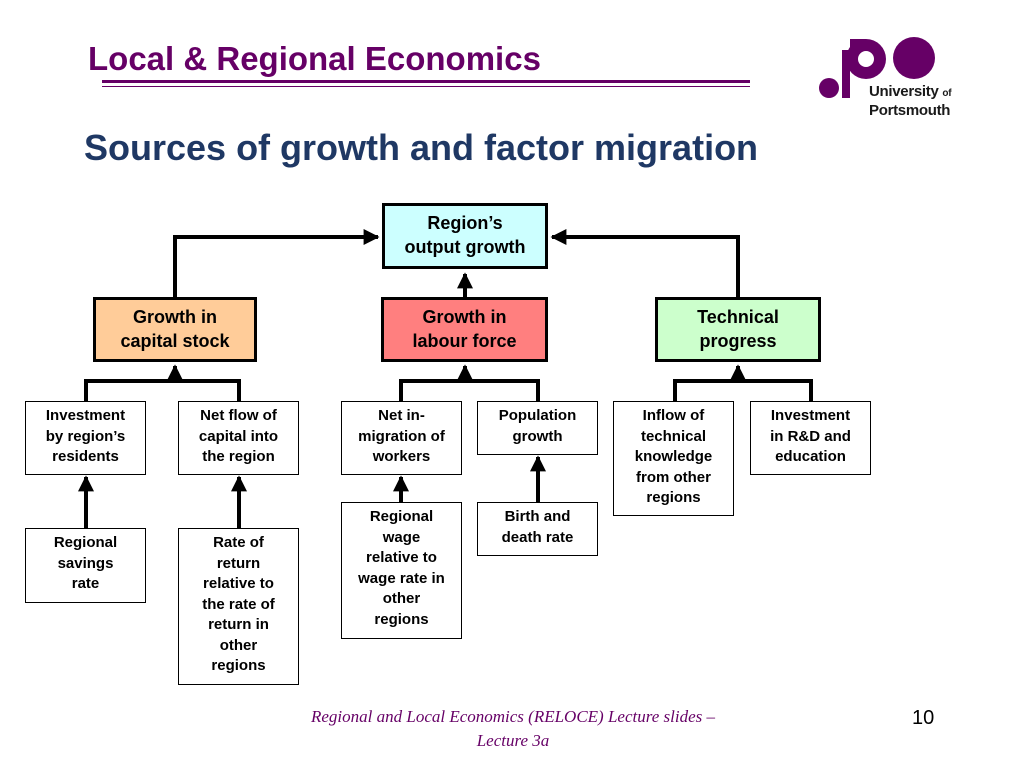  What do you see at coordinates (401, 438) in the screenshot?
I see `box-net-in-migration: Net in- migration of workers` at bounding box center [401, 438].